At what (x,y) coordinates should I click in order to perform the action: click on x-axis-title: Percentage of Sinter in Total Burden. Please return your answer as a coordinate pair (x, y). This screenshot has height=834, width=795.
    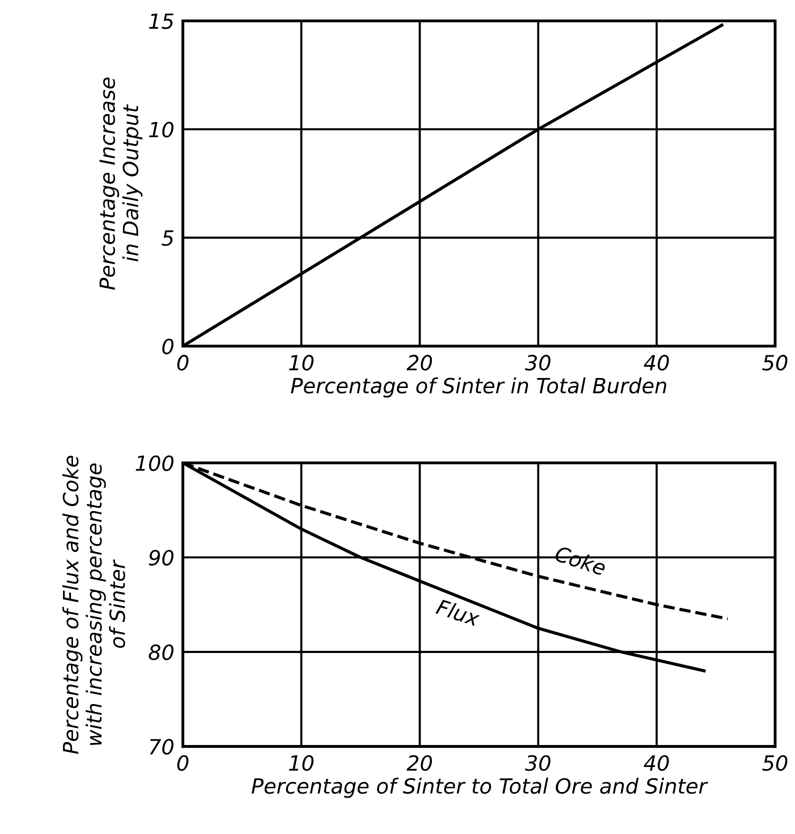
    Looking at the image, I should click on (478, 387).